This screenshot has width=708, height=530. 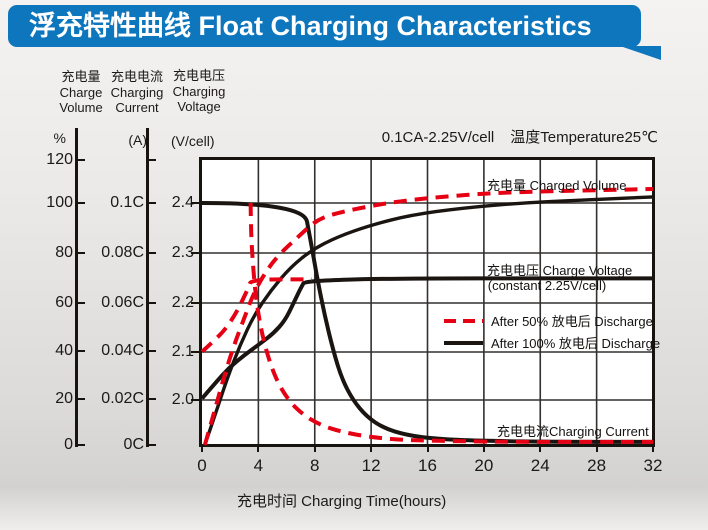 What do you see at coordinates (182, 351) in the screenshot?
I see `voltage-tick-label: 2.1` at bounding box center [182, 351].